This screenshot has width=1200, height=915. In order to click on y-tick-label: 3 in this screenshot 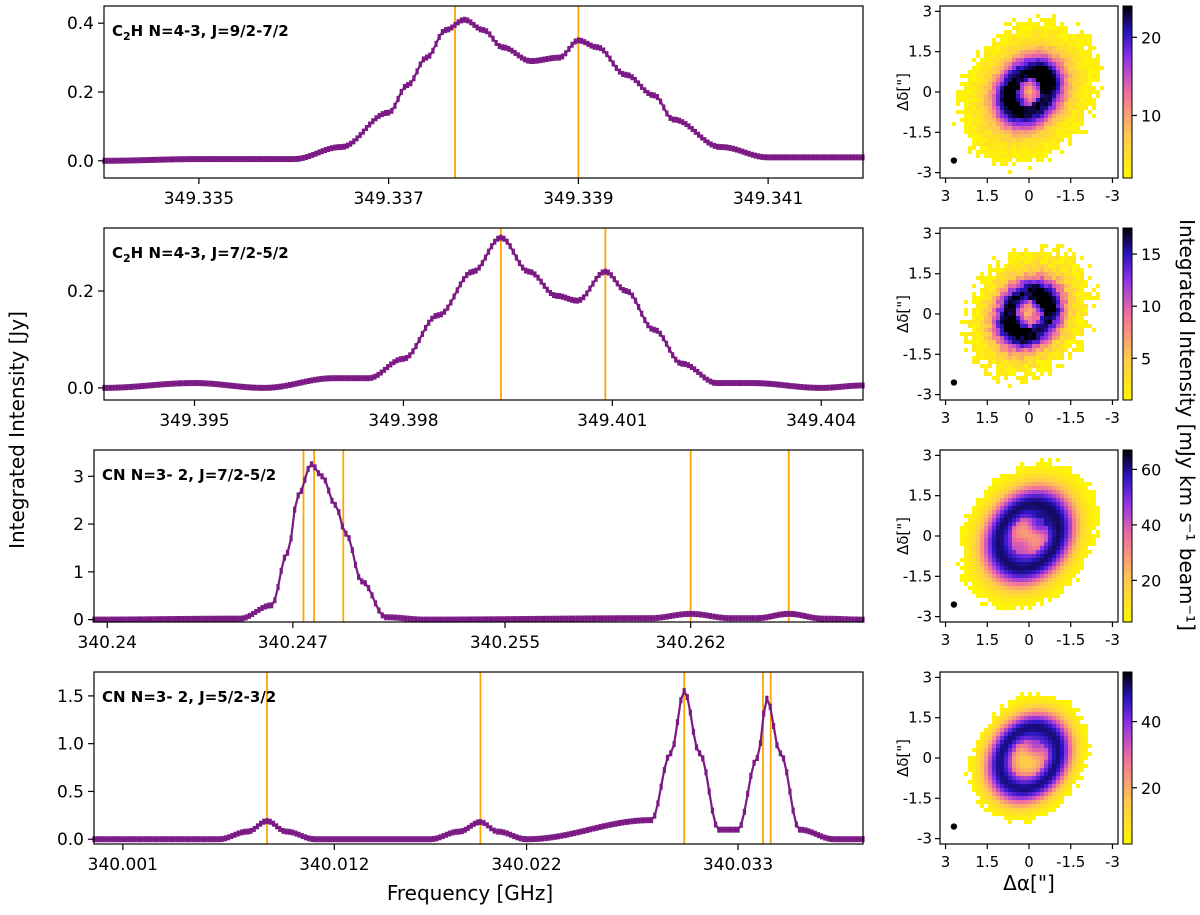, I will do `click(78, 477)`.